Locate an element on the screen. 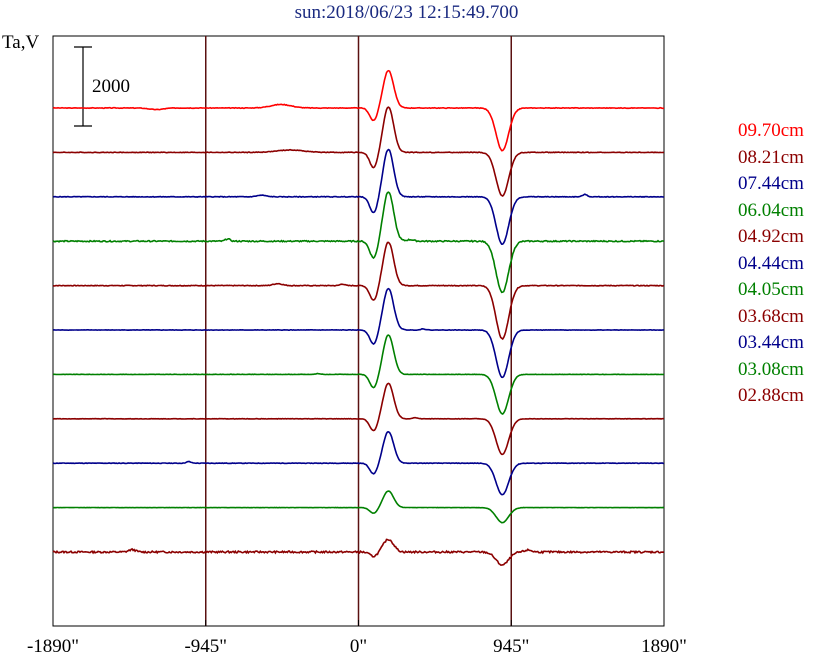 The height and width of the screenshot is (662, 813). legend-item-04.44cm: 04.44cm is located at coordinates (771, 263).